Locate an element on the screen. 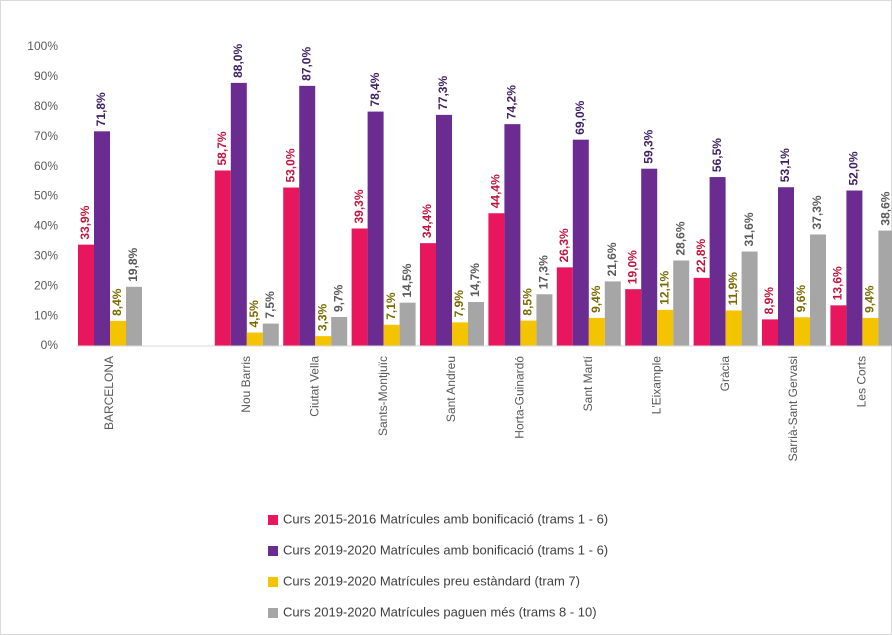 The height and width of the screenshot is (635, 892). data-label: 38,6% is located at coordinates (885, 208).